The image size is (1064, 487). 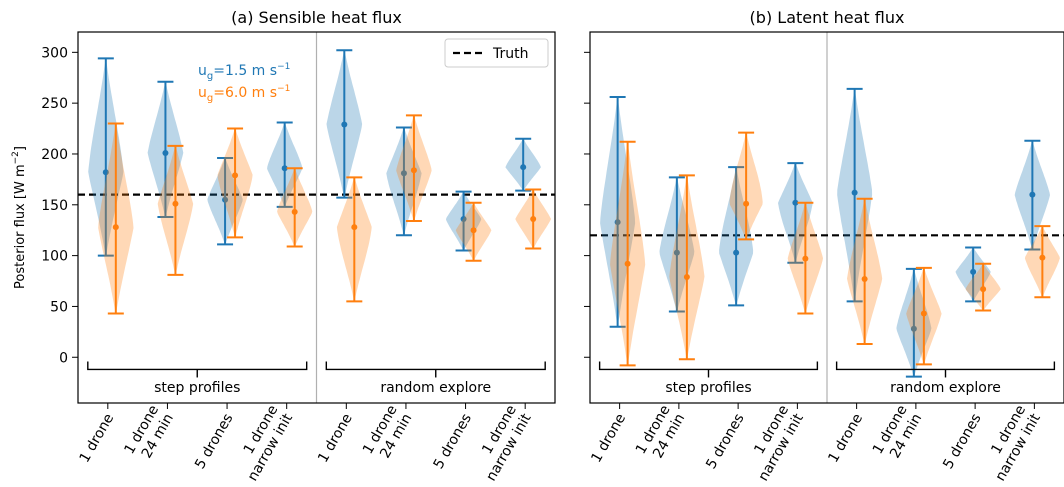 I want to click on y-axis-label: Posterior flux [W m−2], so click(x=19, y=217).